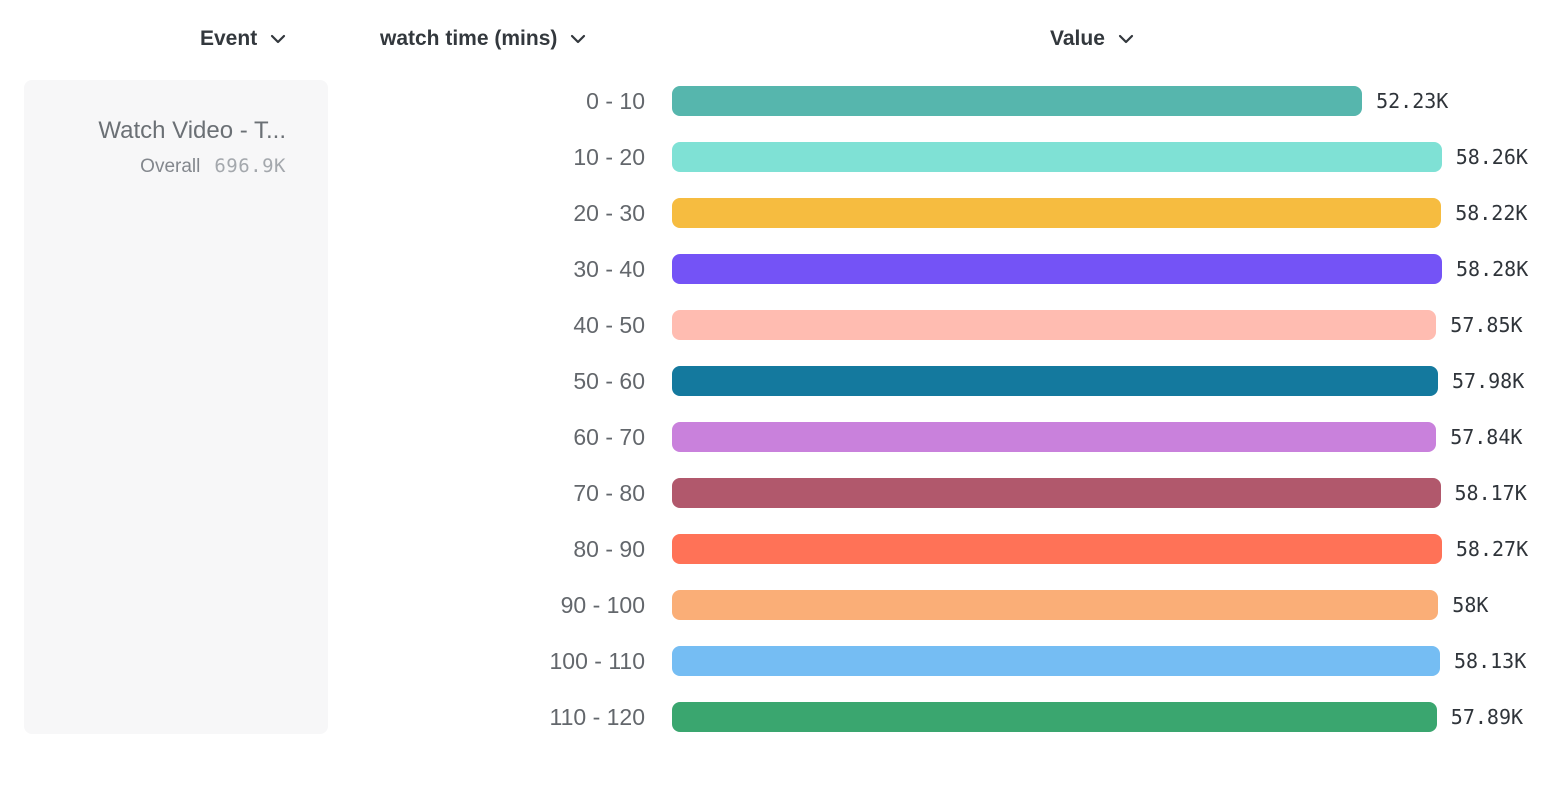 The image size is (1568, 790). What do you see at coordinates (1487, 717) in the screenshot?
I see `value-label: 57.89K` at bounding box center [1487, 717].